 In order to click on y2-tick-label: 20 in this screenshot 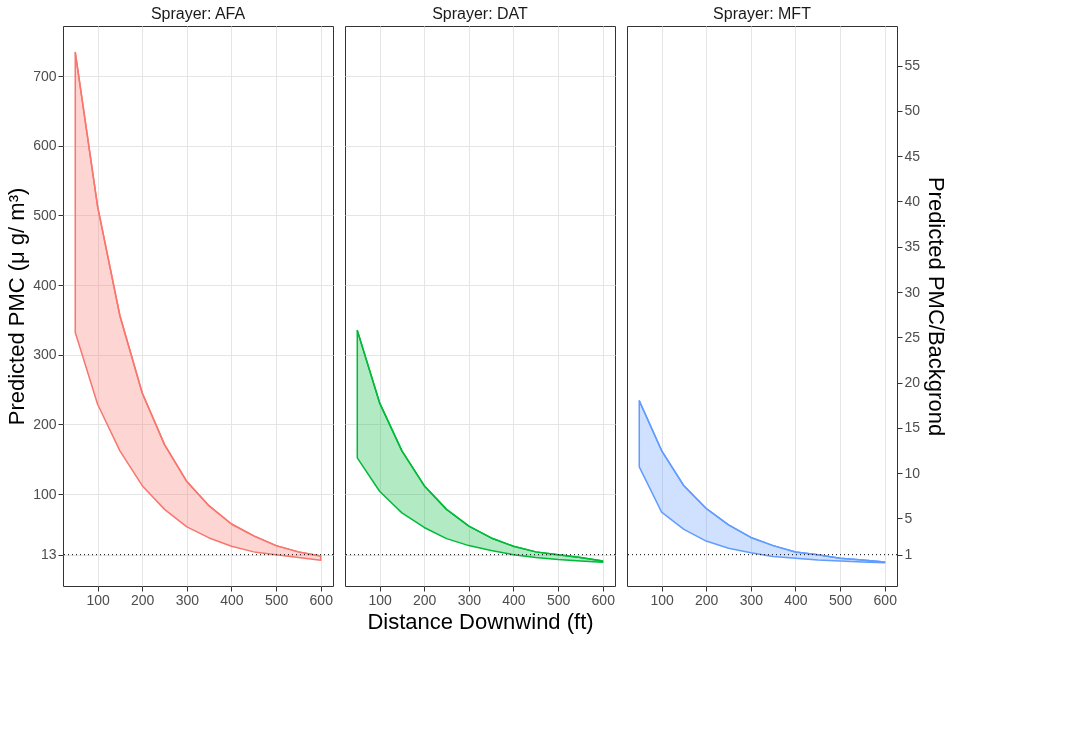, I will do `click(912, 382)`.